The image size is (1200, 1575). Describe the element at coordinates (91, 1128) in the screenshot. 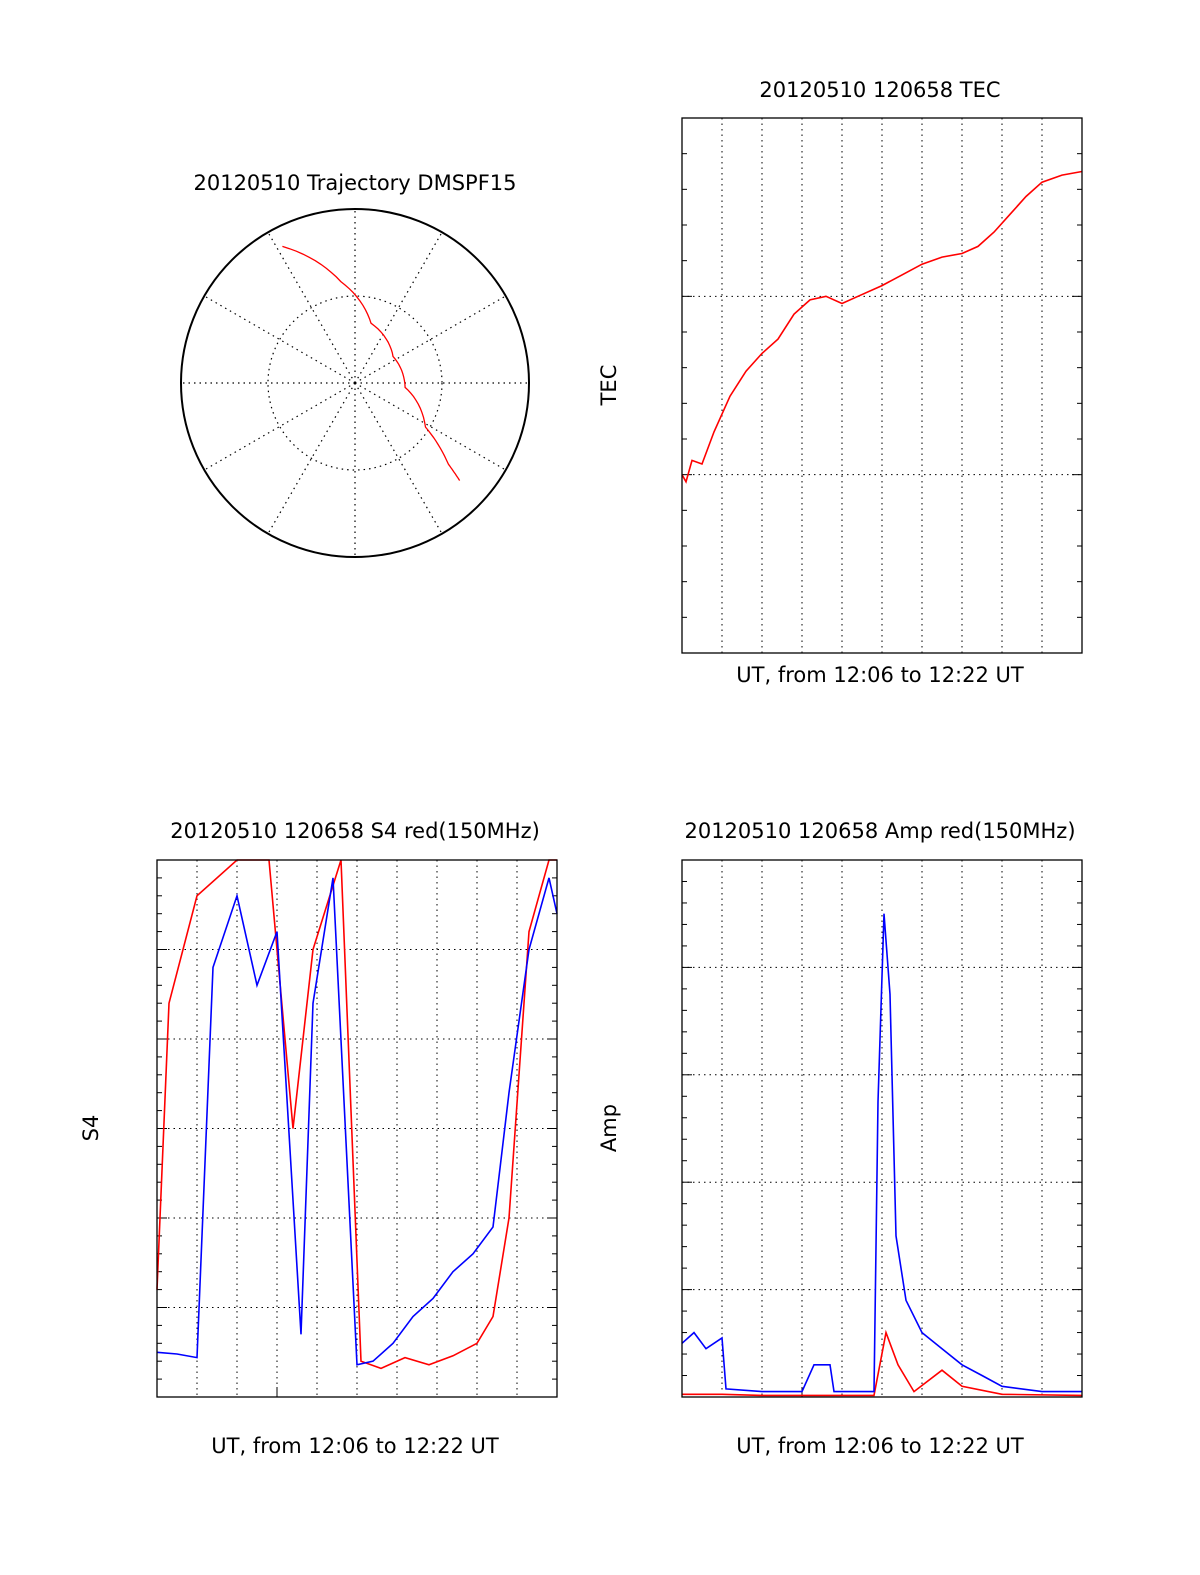

I see `y-axis-label: S4` at that location.